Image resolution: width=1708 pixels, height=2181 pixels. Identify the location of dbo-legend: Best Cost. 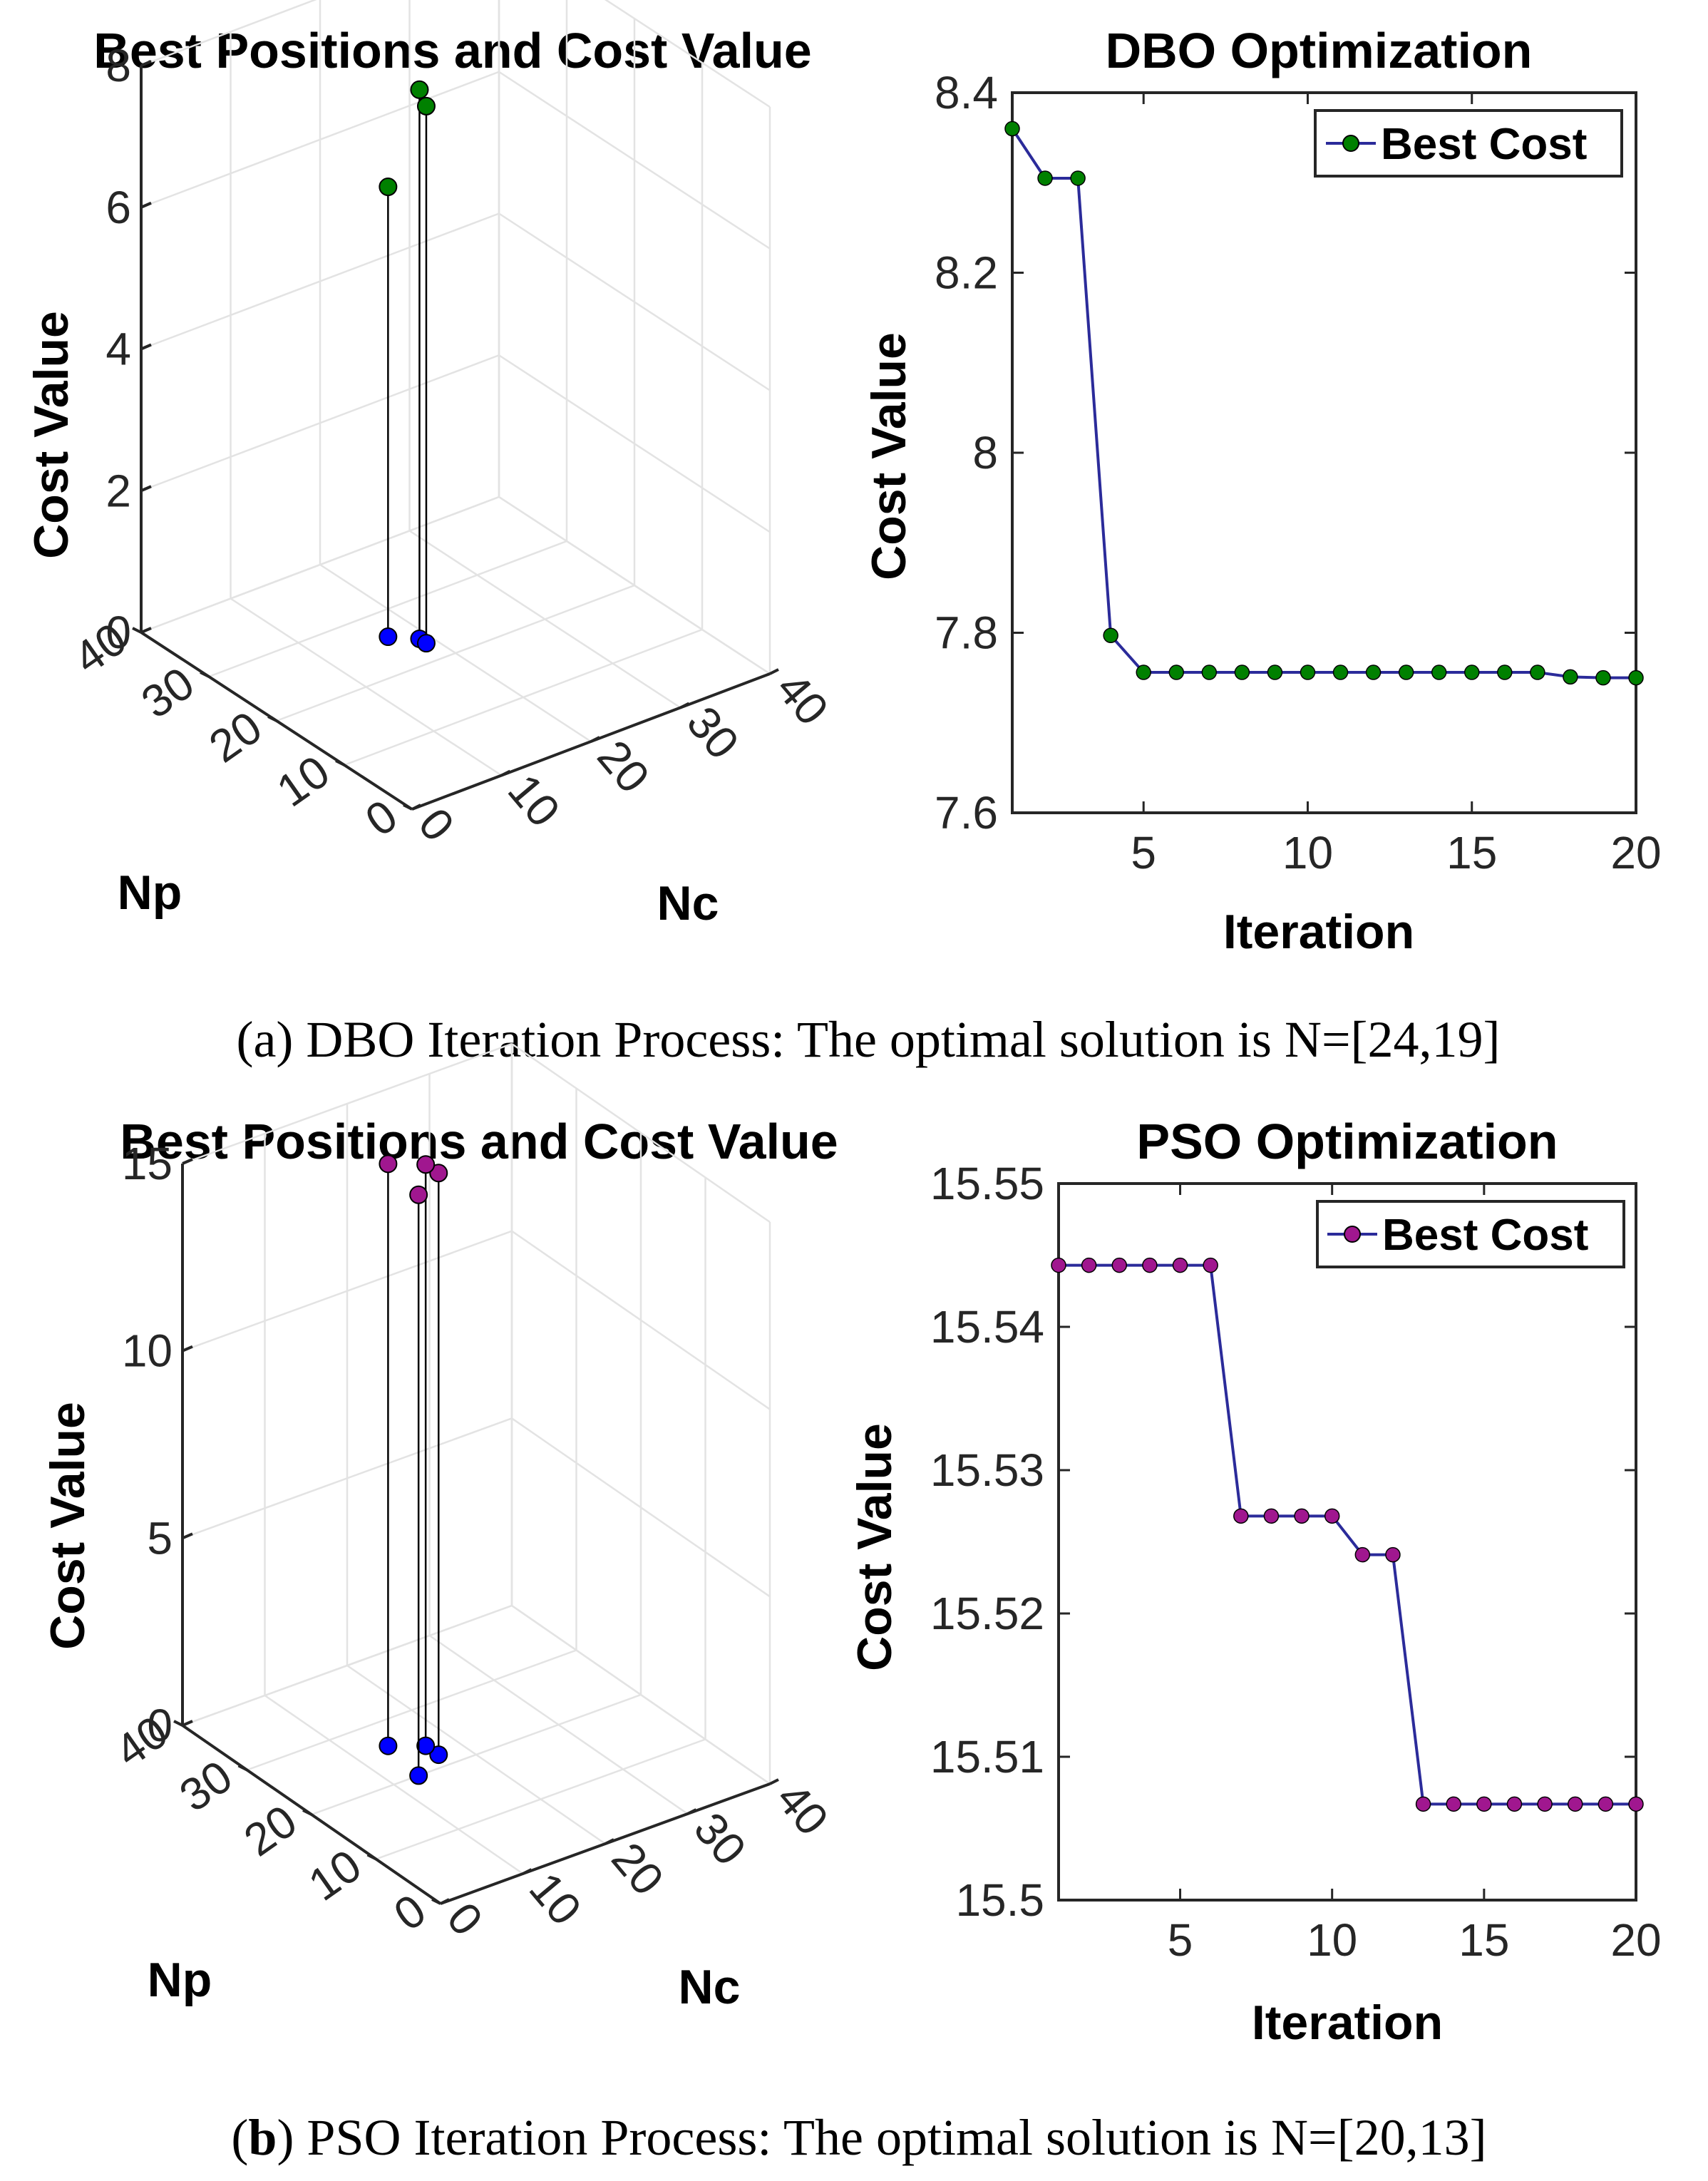
(1468, 143).